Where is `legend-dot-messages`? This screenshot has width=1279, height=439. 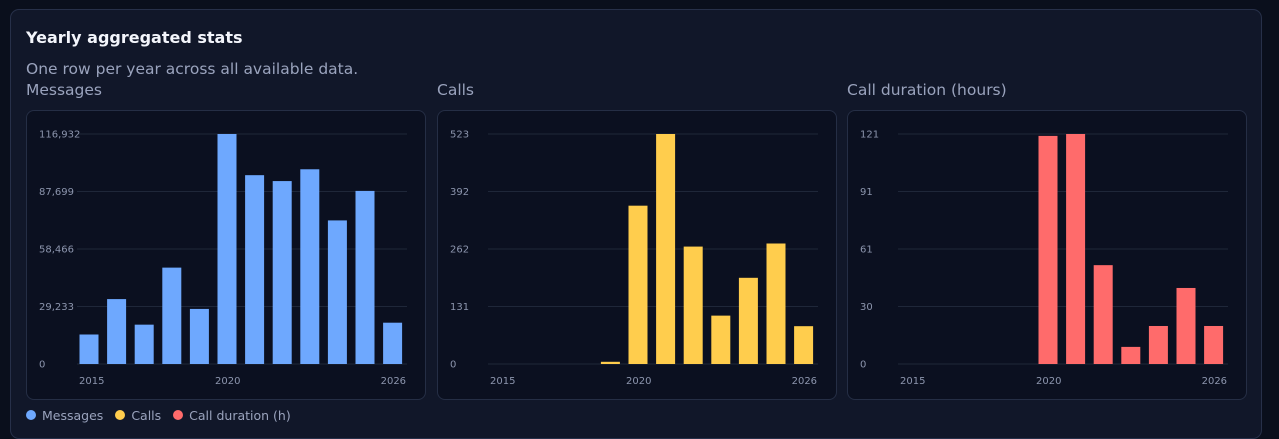
legend-dot-messages is located at coordinates (31, 415).